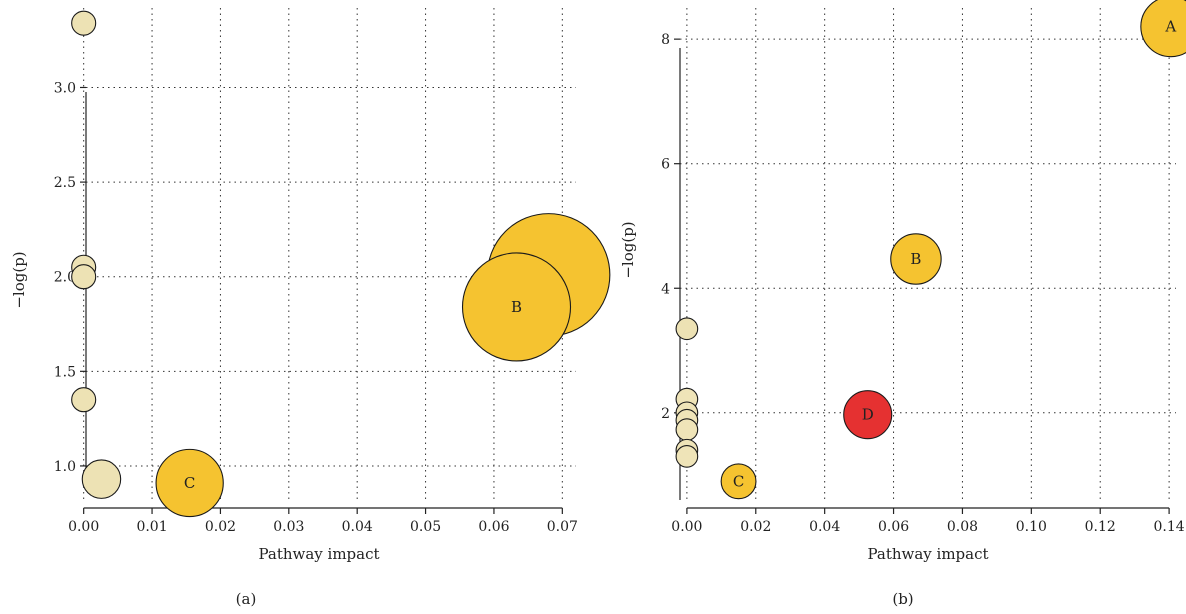 The width and height of the screenshot is (1186, 614). What do you see at coordinates (665, 414) in the screenshot?
I see `y-tick-label: 2` at bounding box center [665, 414].